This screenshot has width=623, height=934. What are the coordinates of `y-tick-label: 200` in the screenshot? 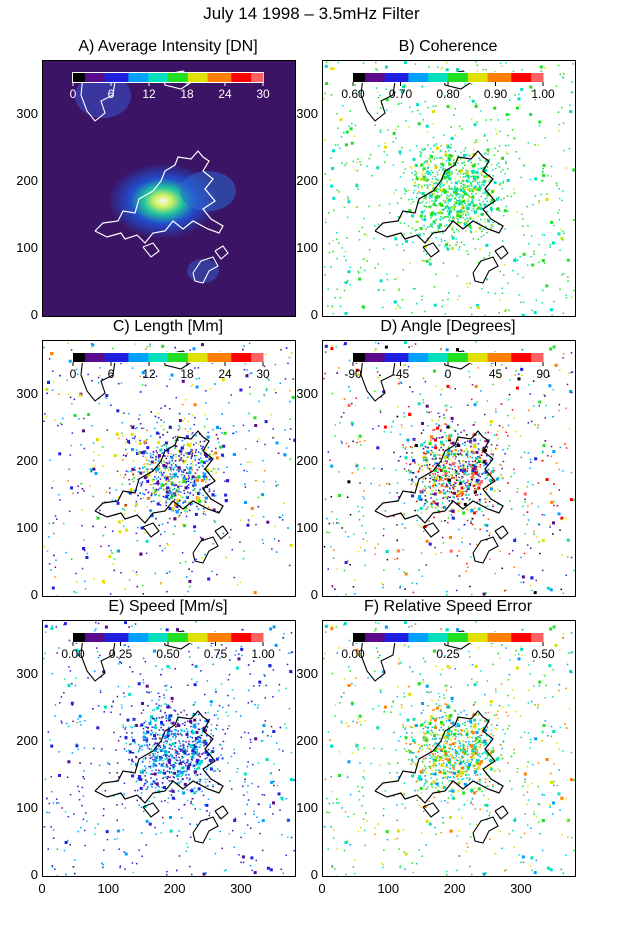 It's located at (27, 180).